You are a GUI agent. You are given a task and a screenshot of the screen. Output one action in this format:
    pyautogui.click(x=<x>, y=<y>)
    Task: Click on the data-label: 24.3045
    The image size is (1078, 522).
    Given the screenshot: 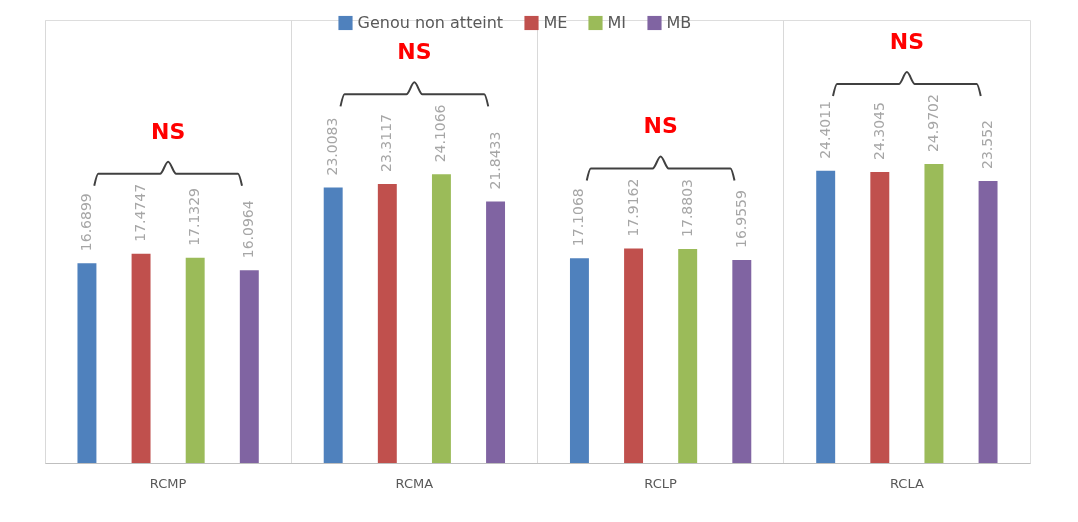 What is the action you would take?
    pyautogui.click(x=878, y=131)
    